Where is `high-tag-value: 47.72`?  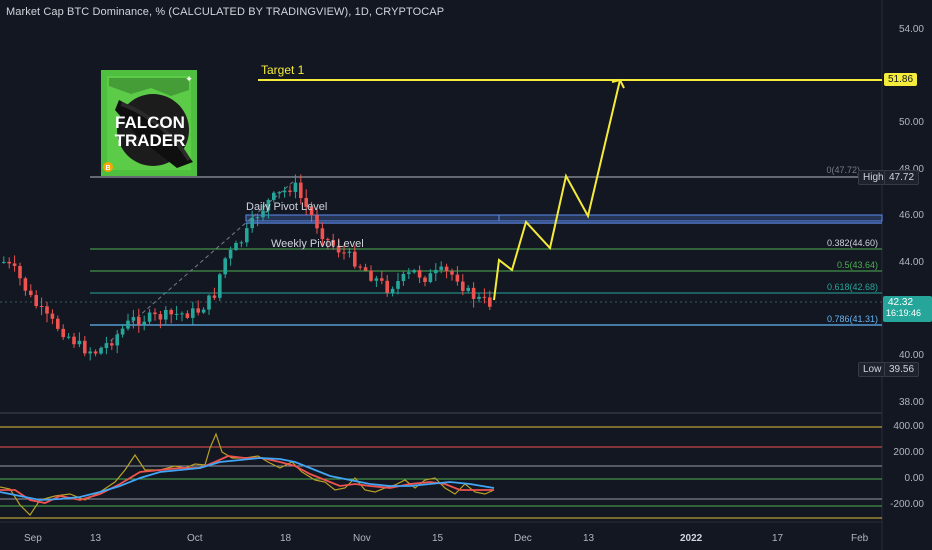
high-tag-value: 47.72 is located at coordinates (902, 177).